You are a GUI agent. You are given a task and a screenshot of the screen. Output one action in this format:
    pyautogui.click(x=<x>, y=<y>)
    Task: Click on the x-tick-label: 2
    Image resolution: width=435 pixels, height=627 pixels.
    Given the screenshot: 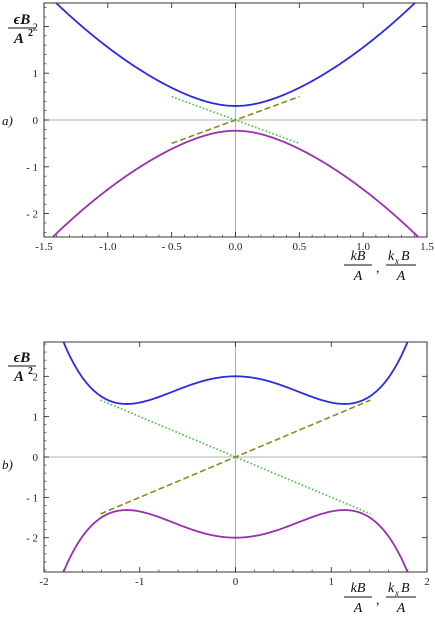 What is the action you would take?
    pyautogui.click(x=427, y=582)
    